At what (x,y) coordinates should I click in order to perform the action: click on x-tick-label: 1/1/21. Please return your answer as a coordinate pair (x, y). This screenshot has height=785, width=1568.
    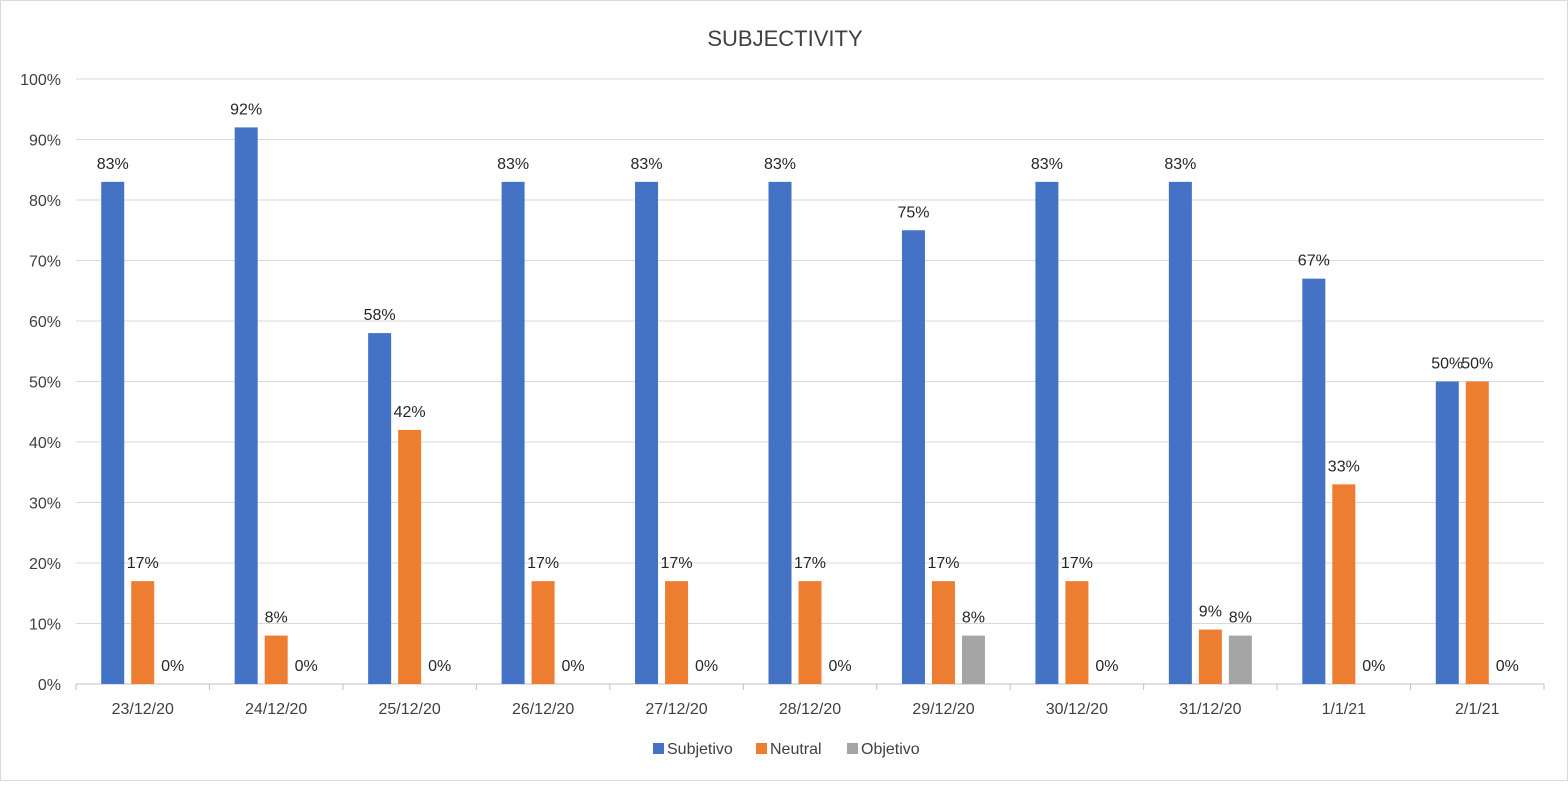
    Looking at the image, I should click on (1344, 709).